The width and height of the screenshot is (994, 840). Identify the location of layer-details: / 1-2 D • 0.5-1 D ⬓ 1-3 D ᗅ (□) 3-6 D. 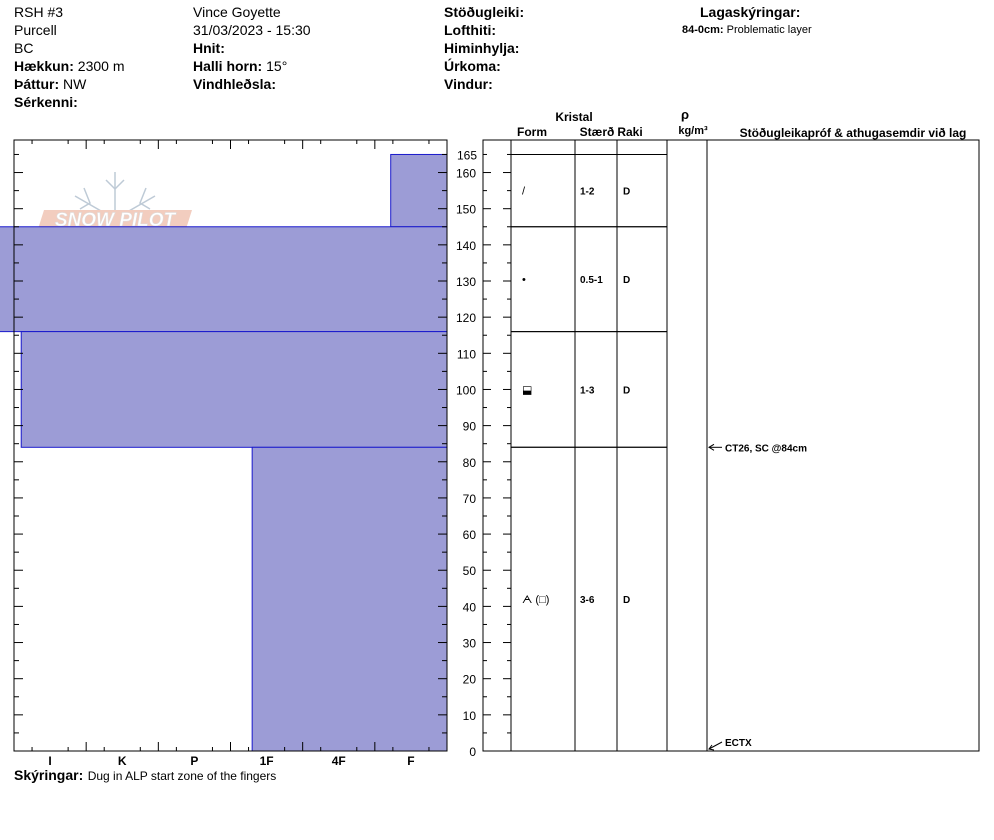
(576, 396).